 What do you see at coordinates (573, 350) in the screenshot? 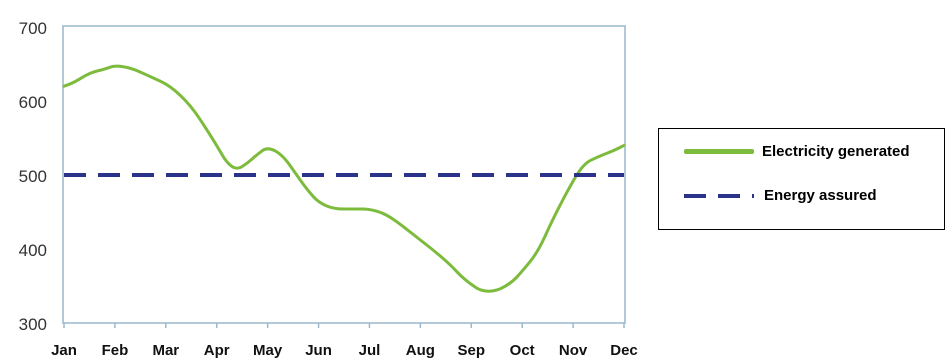
I see `x-tick-label: Nov` at bounding box center [573, 350].